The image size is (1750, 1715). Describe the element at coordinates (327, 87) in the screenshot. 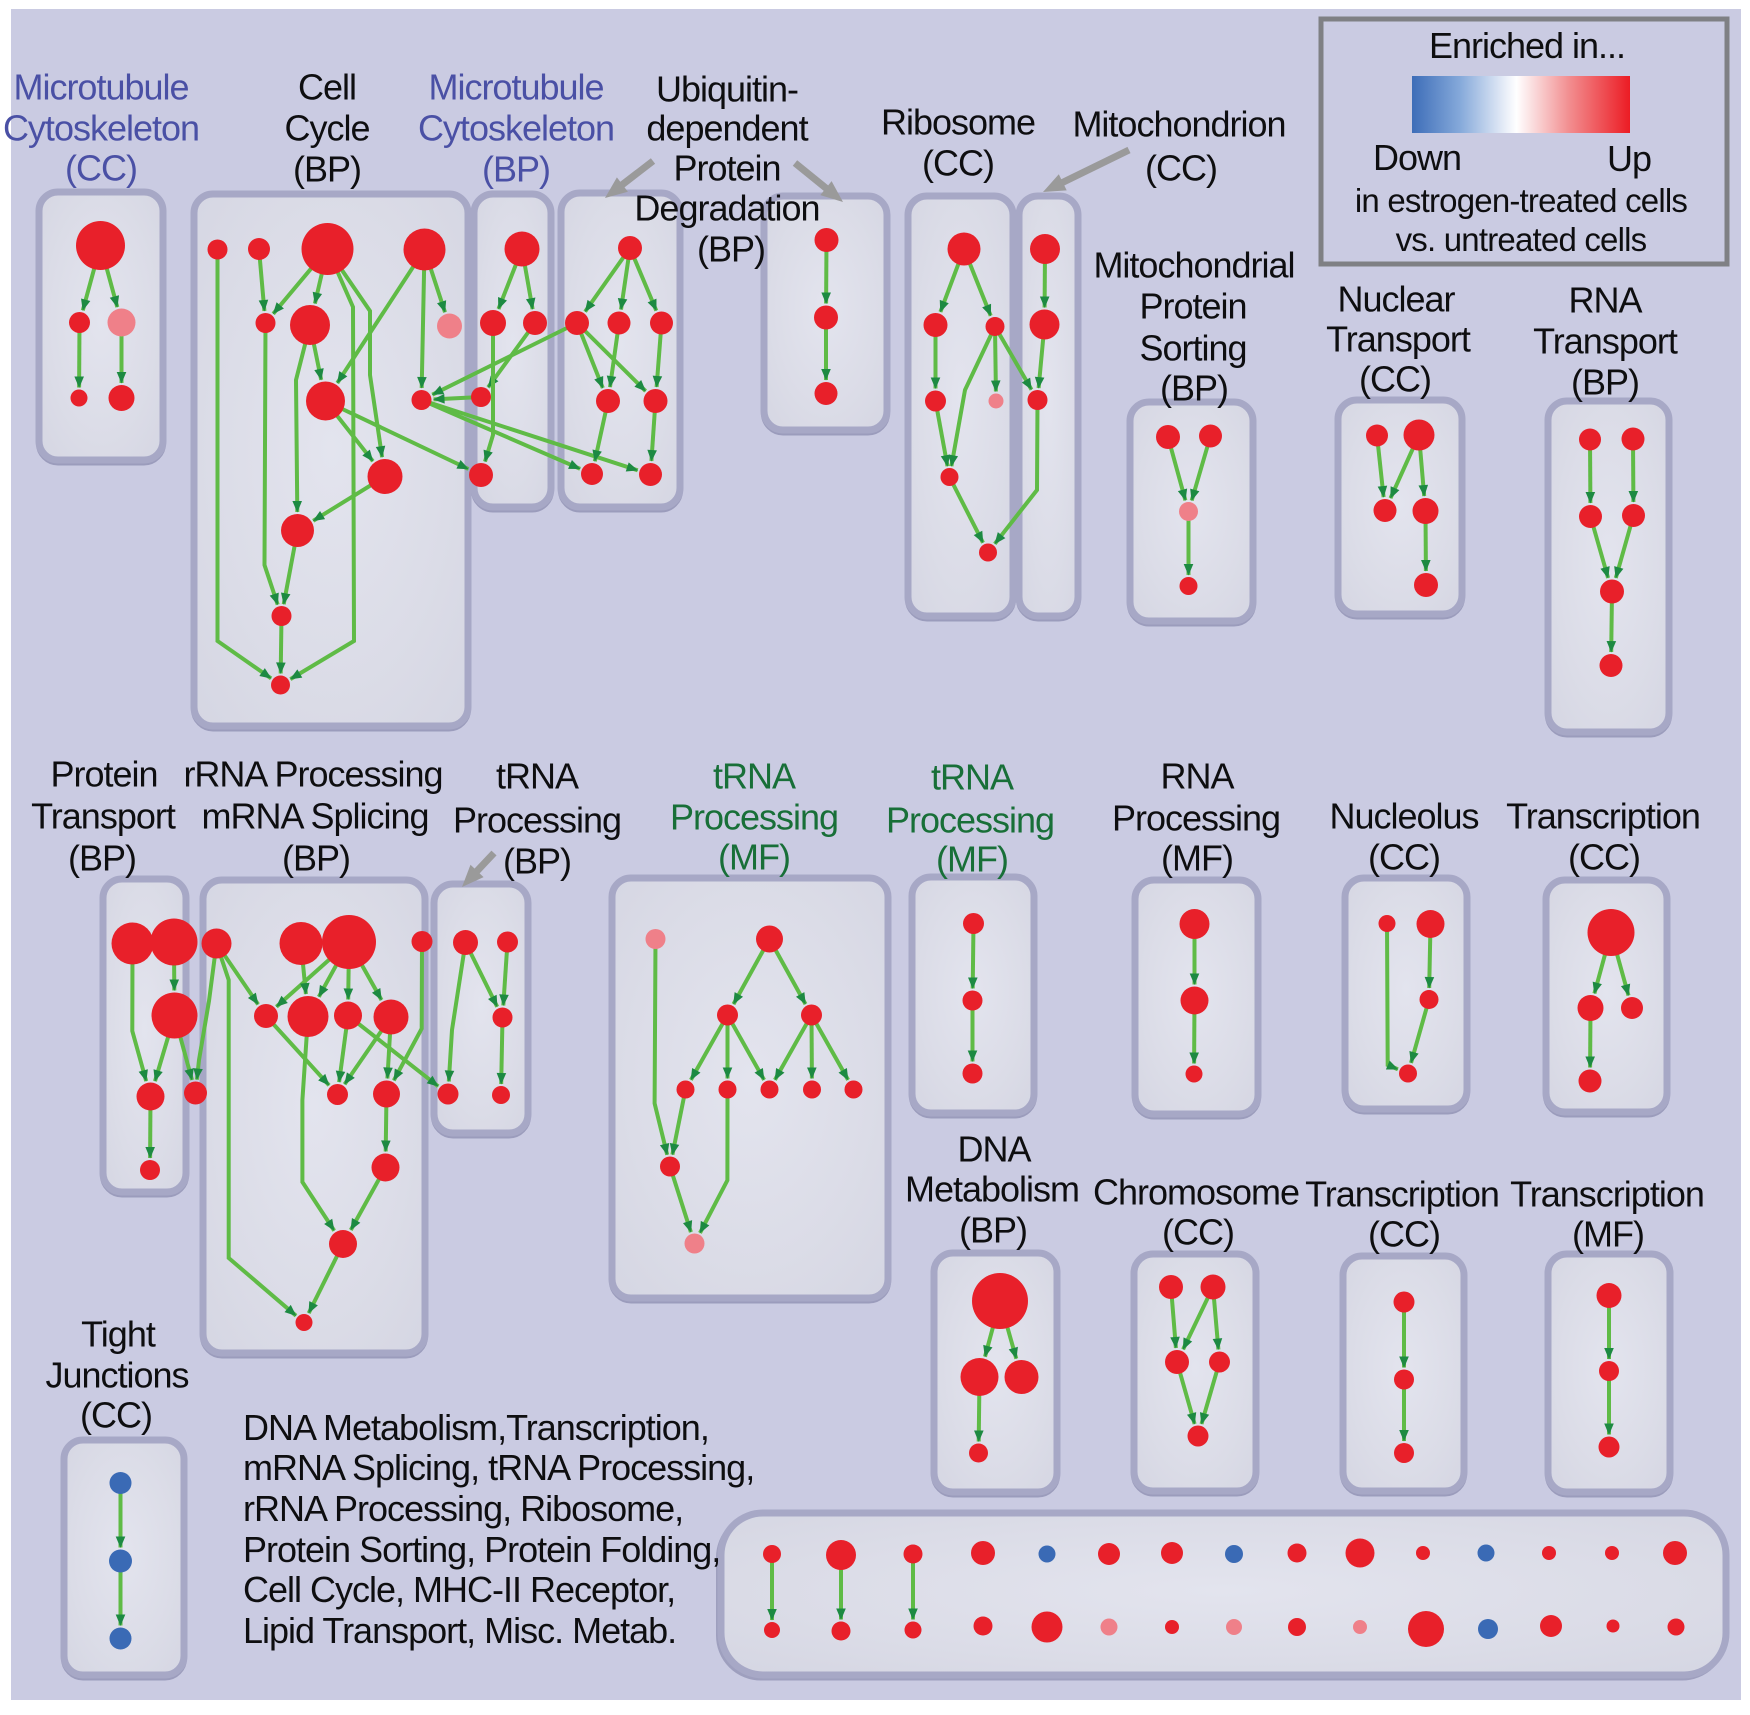

I see `svg-text: Cell` at that location.